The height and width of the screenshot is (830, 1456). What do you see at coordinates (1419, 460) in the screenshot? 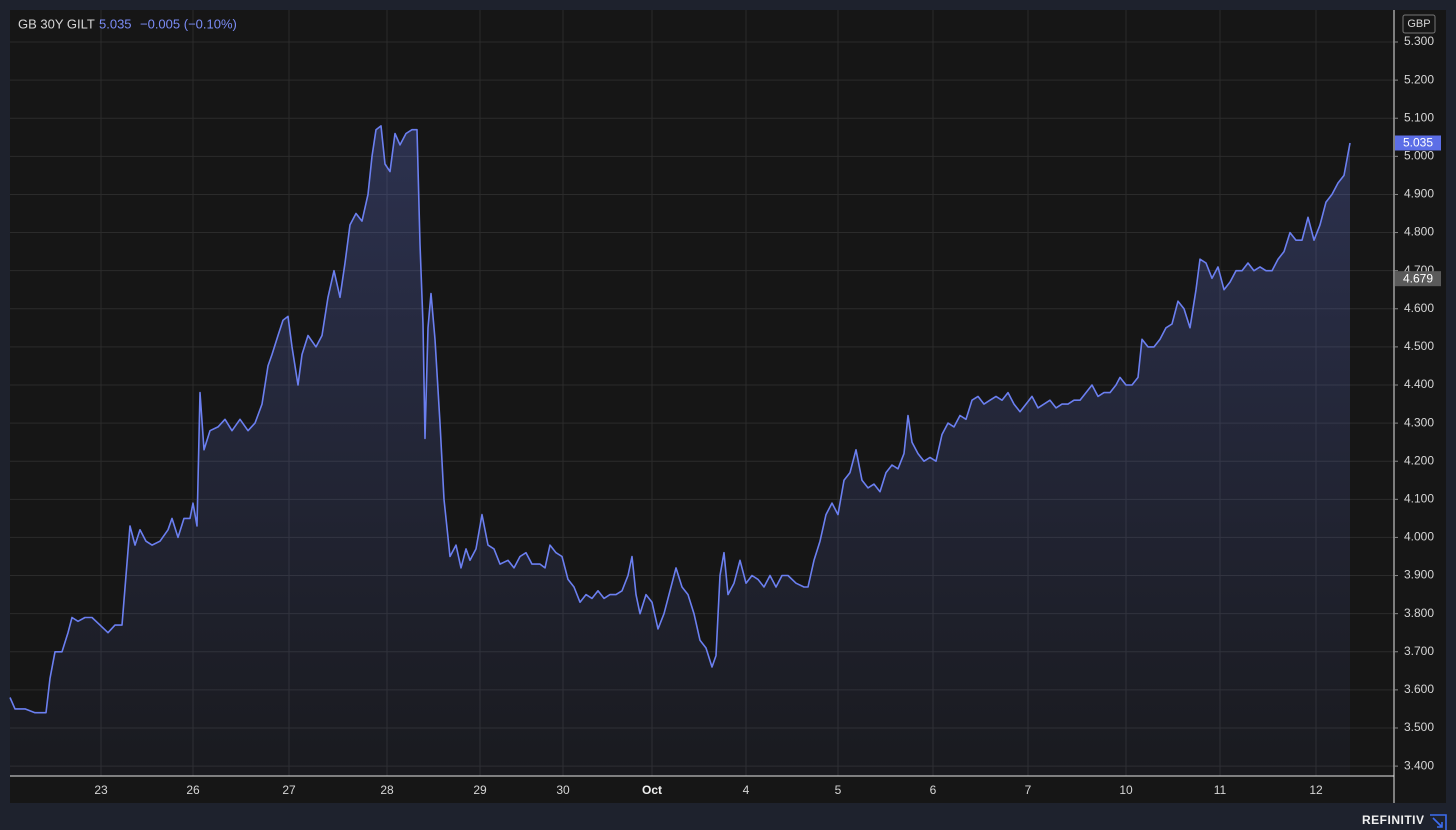
I see `y-tick-label: 4.200` at bounding box center [1419, 460].